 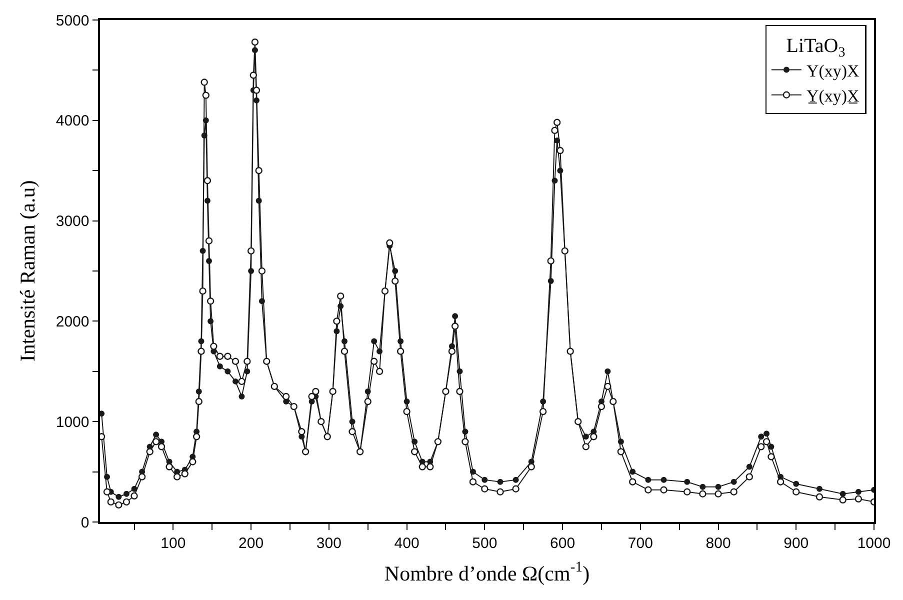 I want to click on legend-title: LiTaO$_{3}$, so click(x=816, y=47).